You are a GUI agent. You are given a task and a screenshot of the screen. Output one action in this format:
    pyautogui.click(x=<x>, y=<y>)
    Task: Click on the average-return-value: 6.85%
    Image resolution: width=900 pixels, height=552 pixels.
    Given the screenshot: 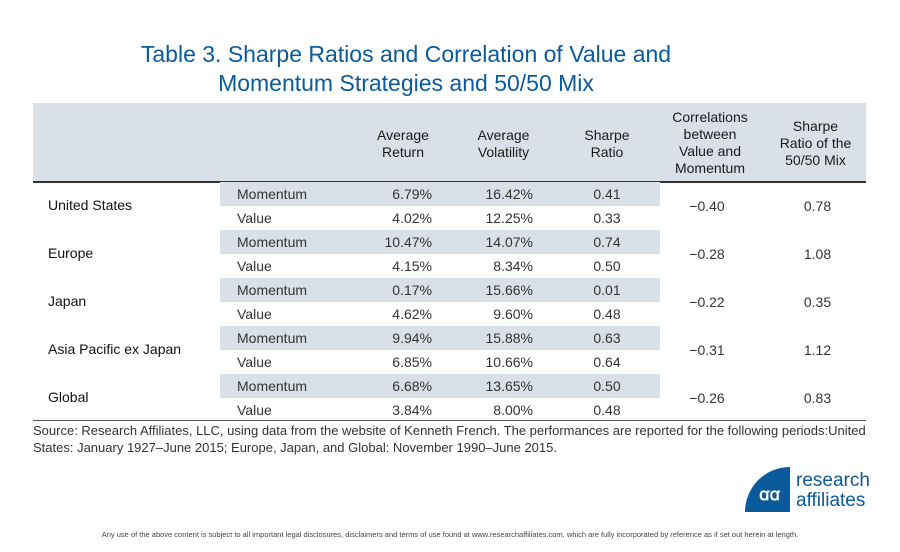 What is the action you would take?
    pyautogui.click(x=412, y=362)
    